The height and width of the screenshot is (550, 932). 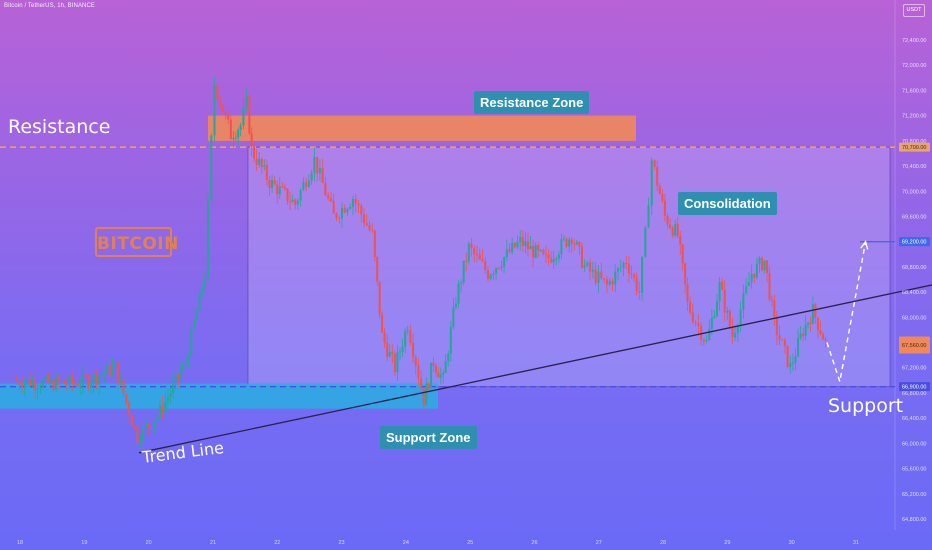 I want to click on projection-path, so click(x=846, y=311).